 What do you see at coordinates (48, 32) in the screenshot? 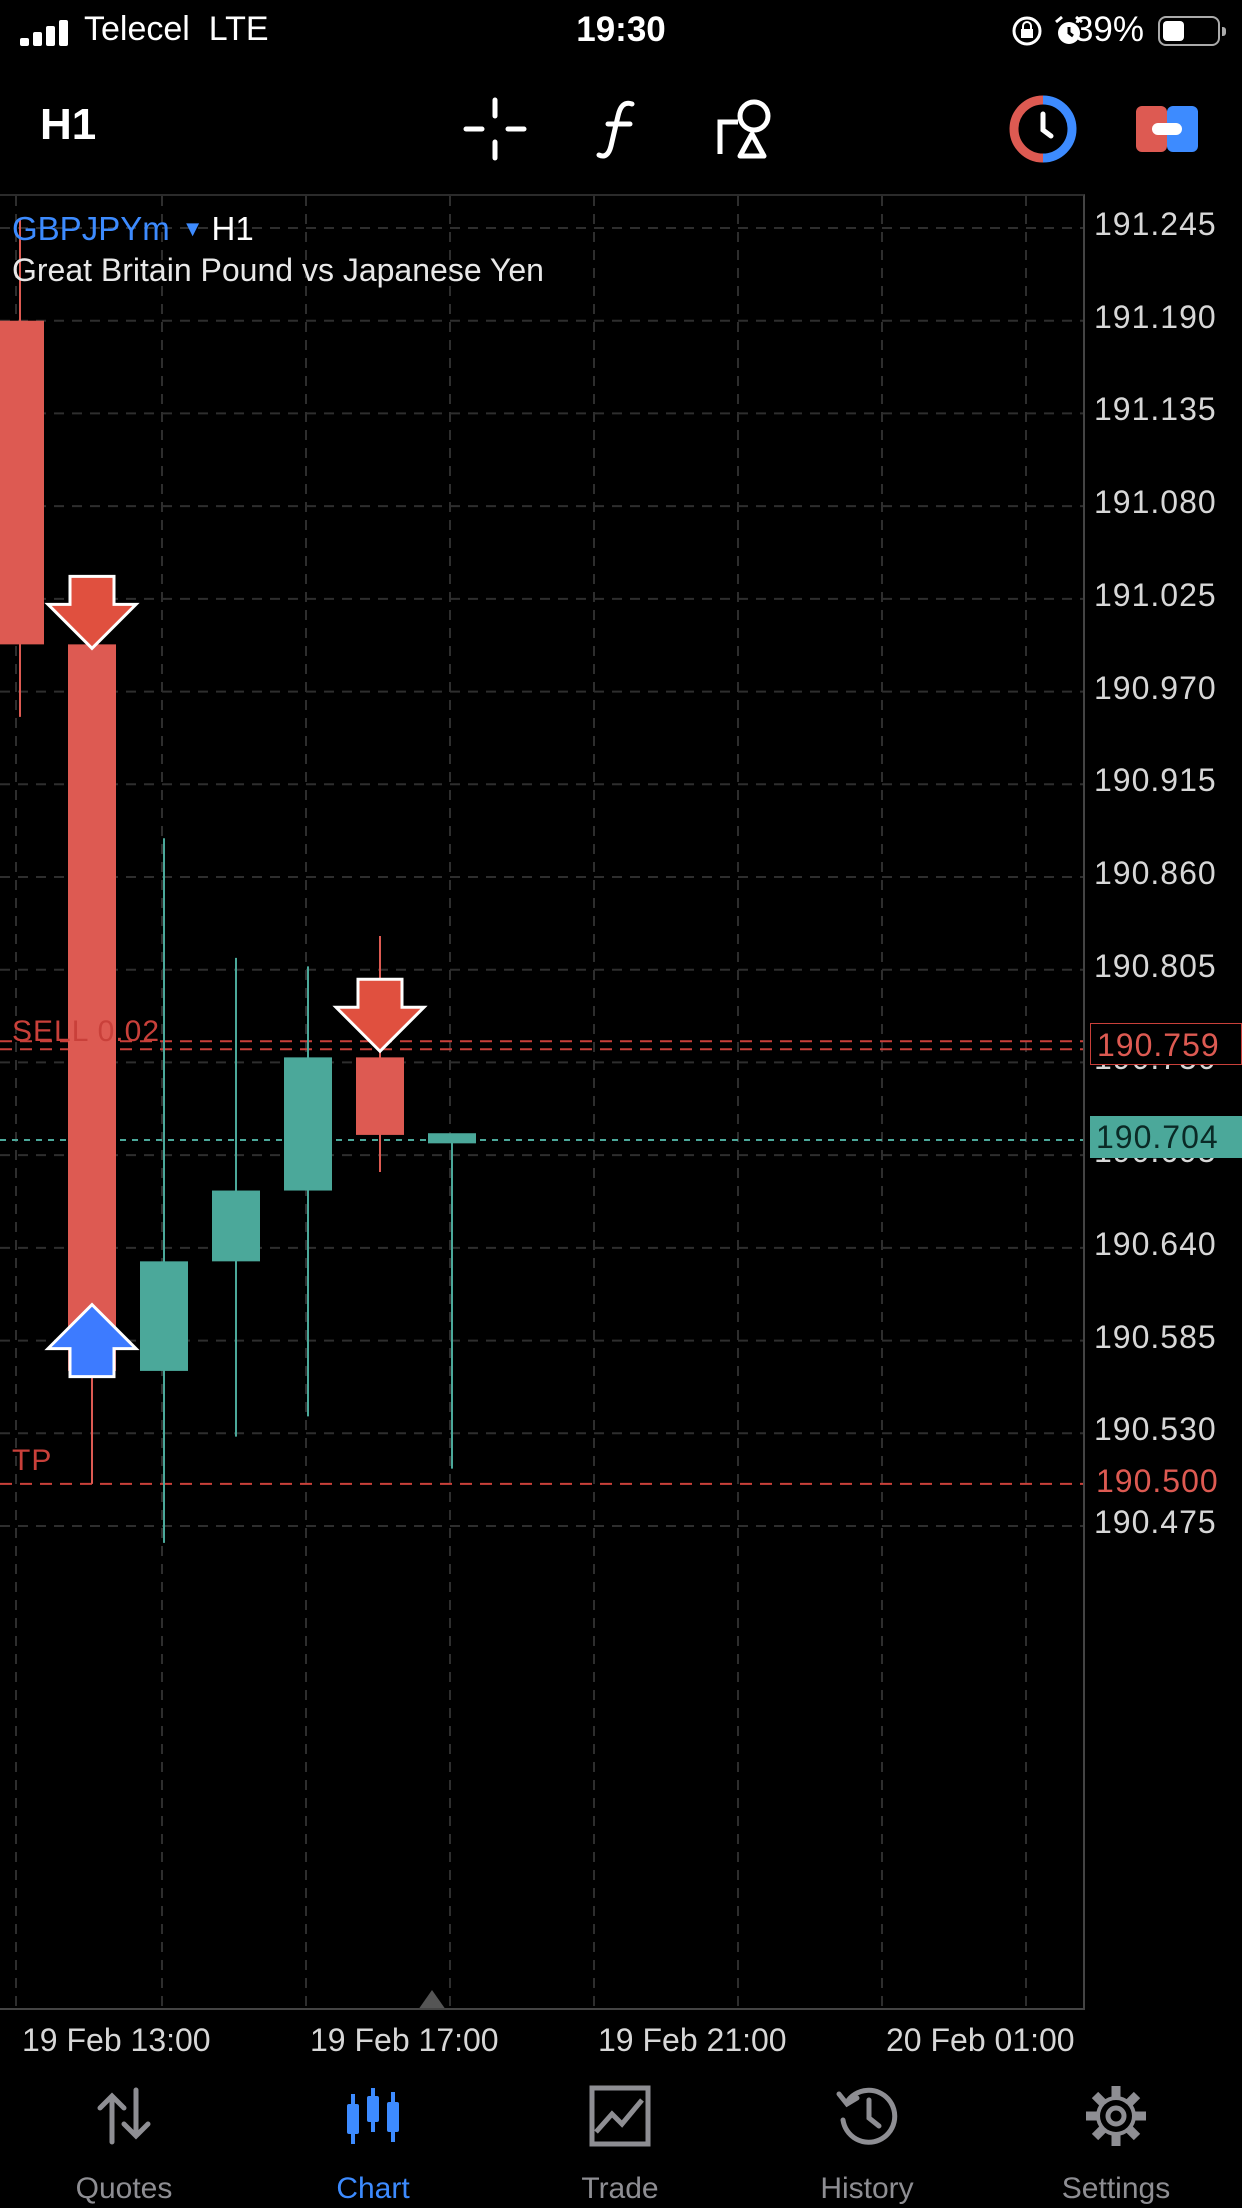
I see `signal-icon` at bounding box center [48, 32].